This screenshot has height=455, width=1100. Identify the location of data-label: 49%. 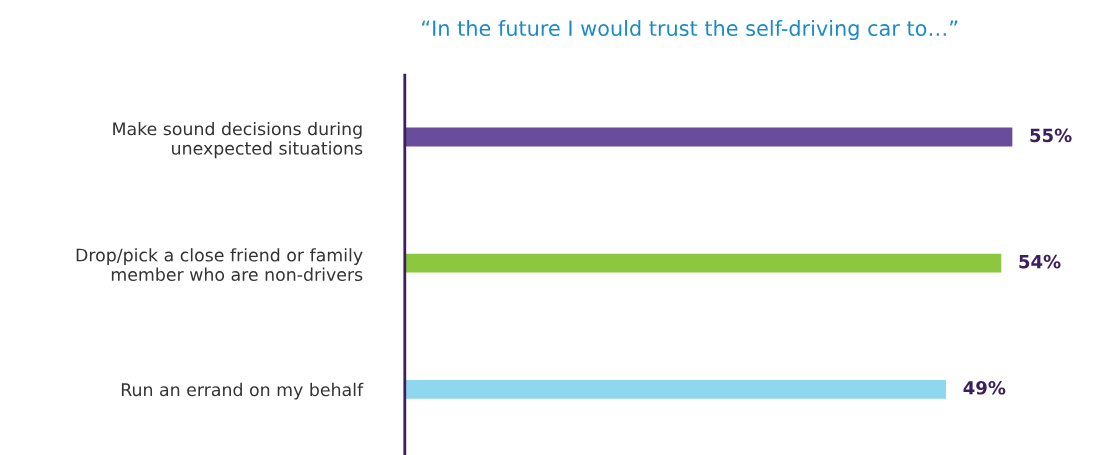
(984, 387).